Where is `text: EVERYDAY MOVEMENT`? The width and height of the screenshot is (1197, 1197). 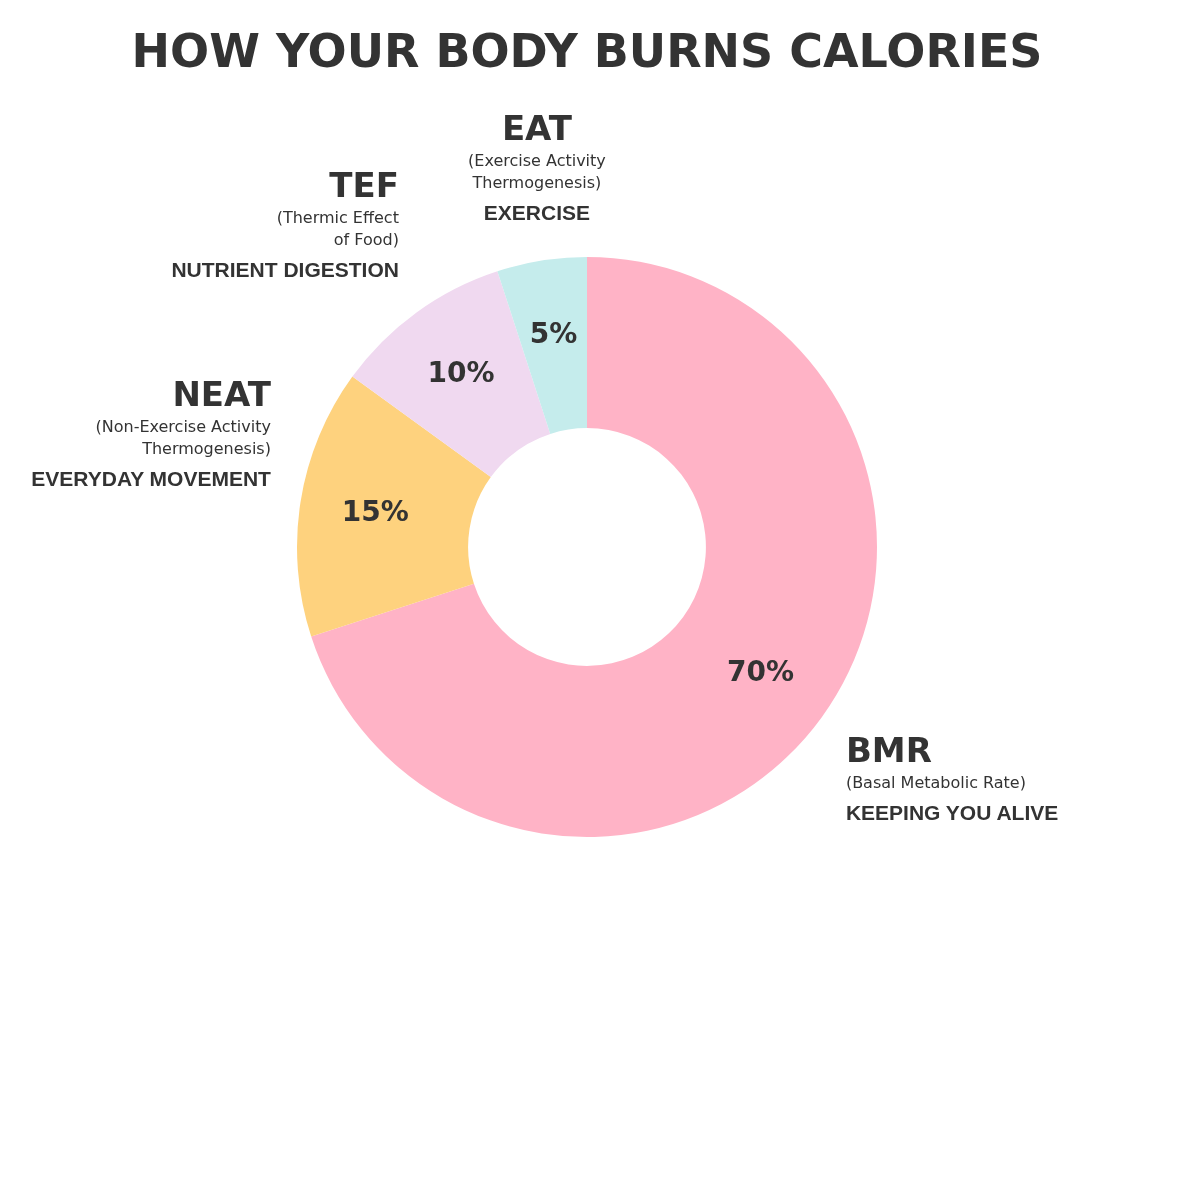
text: EVERYDAY MOVEMENT is located at coordinates (151, 478).